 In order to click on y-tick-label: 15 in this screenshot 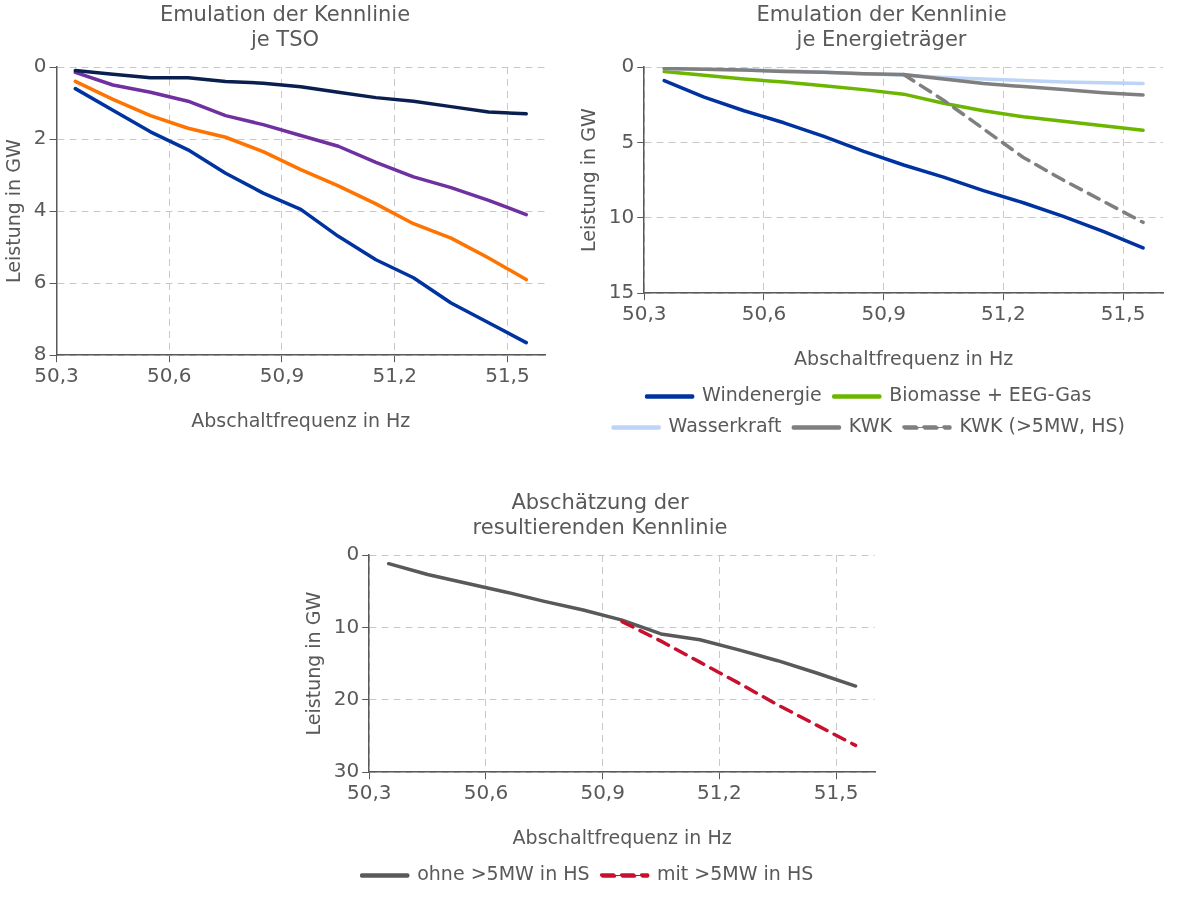, I will do `click(621, 291)`.